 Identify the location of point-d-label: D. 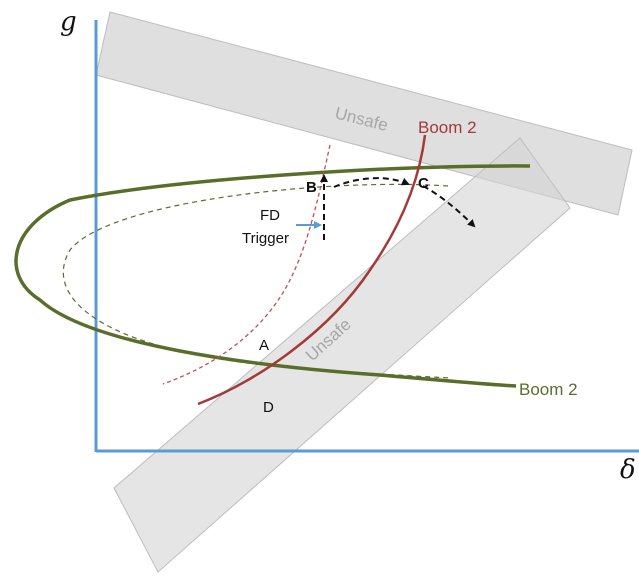
(268, 407).